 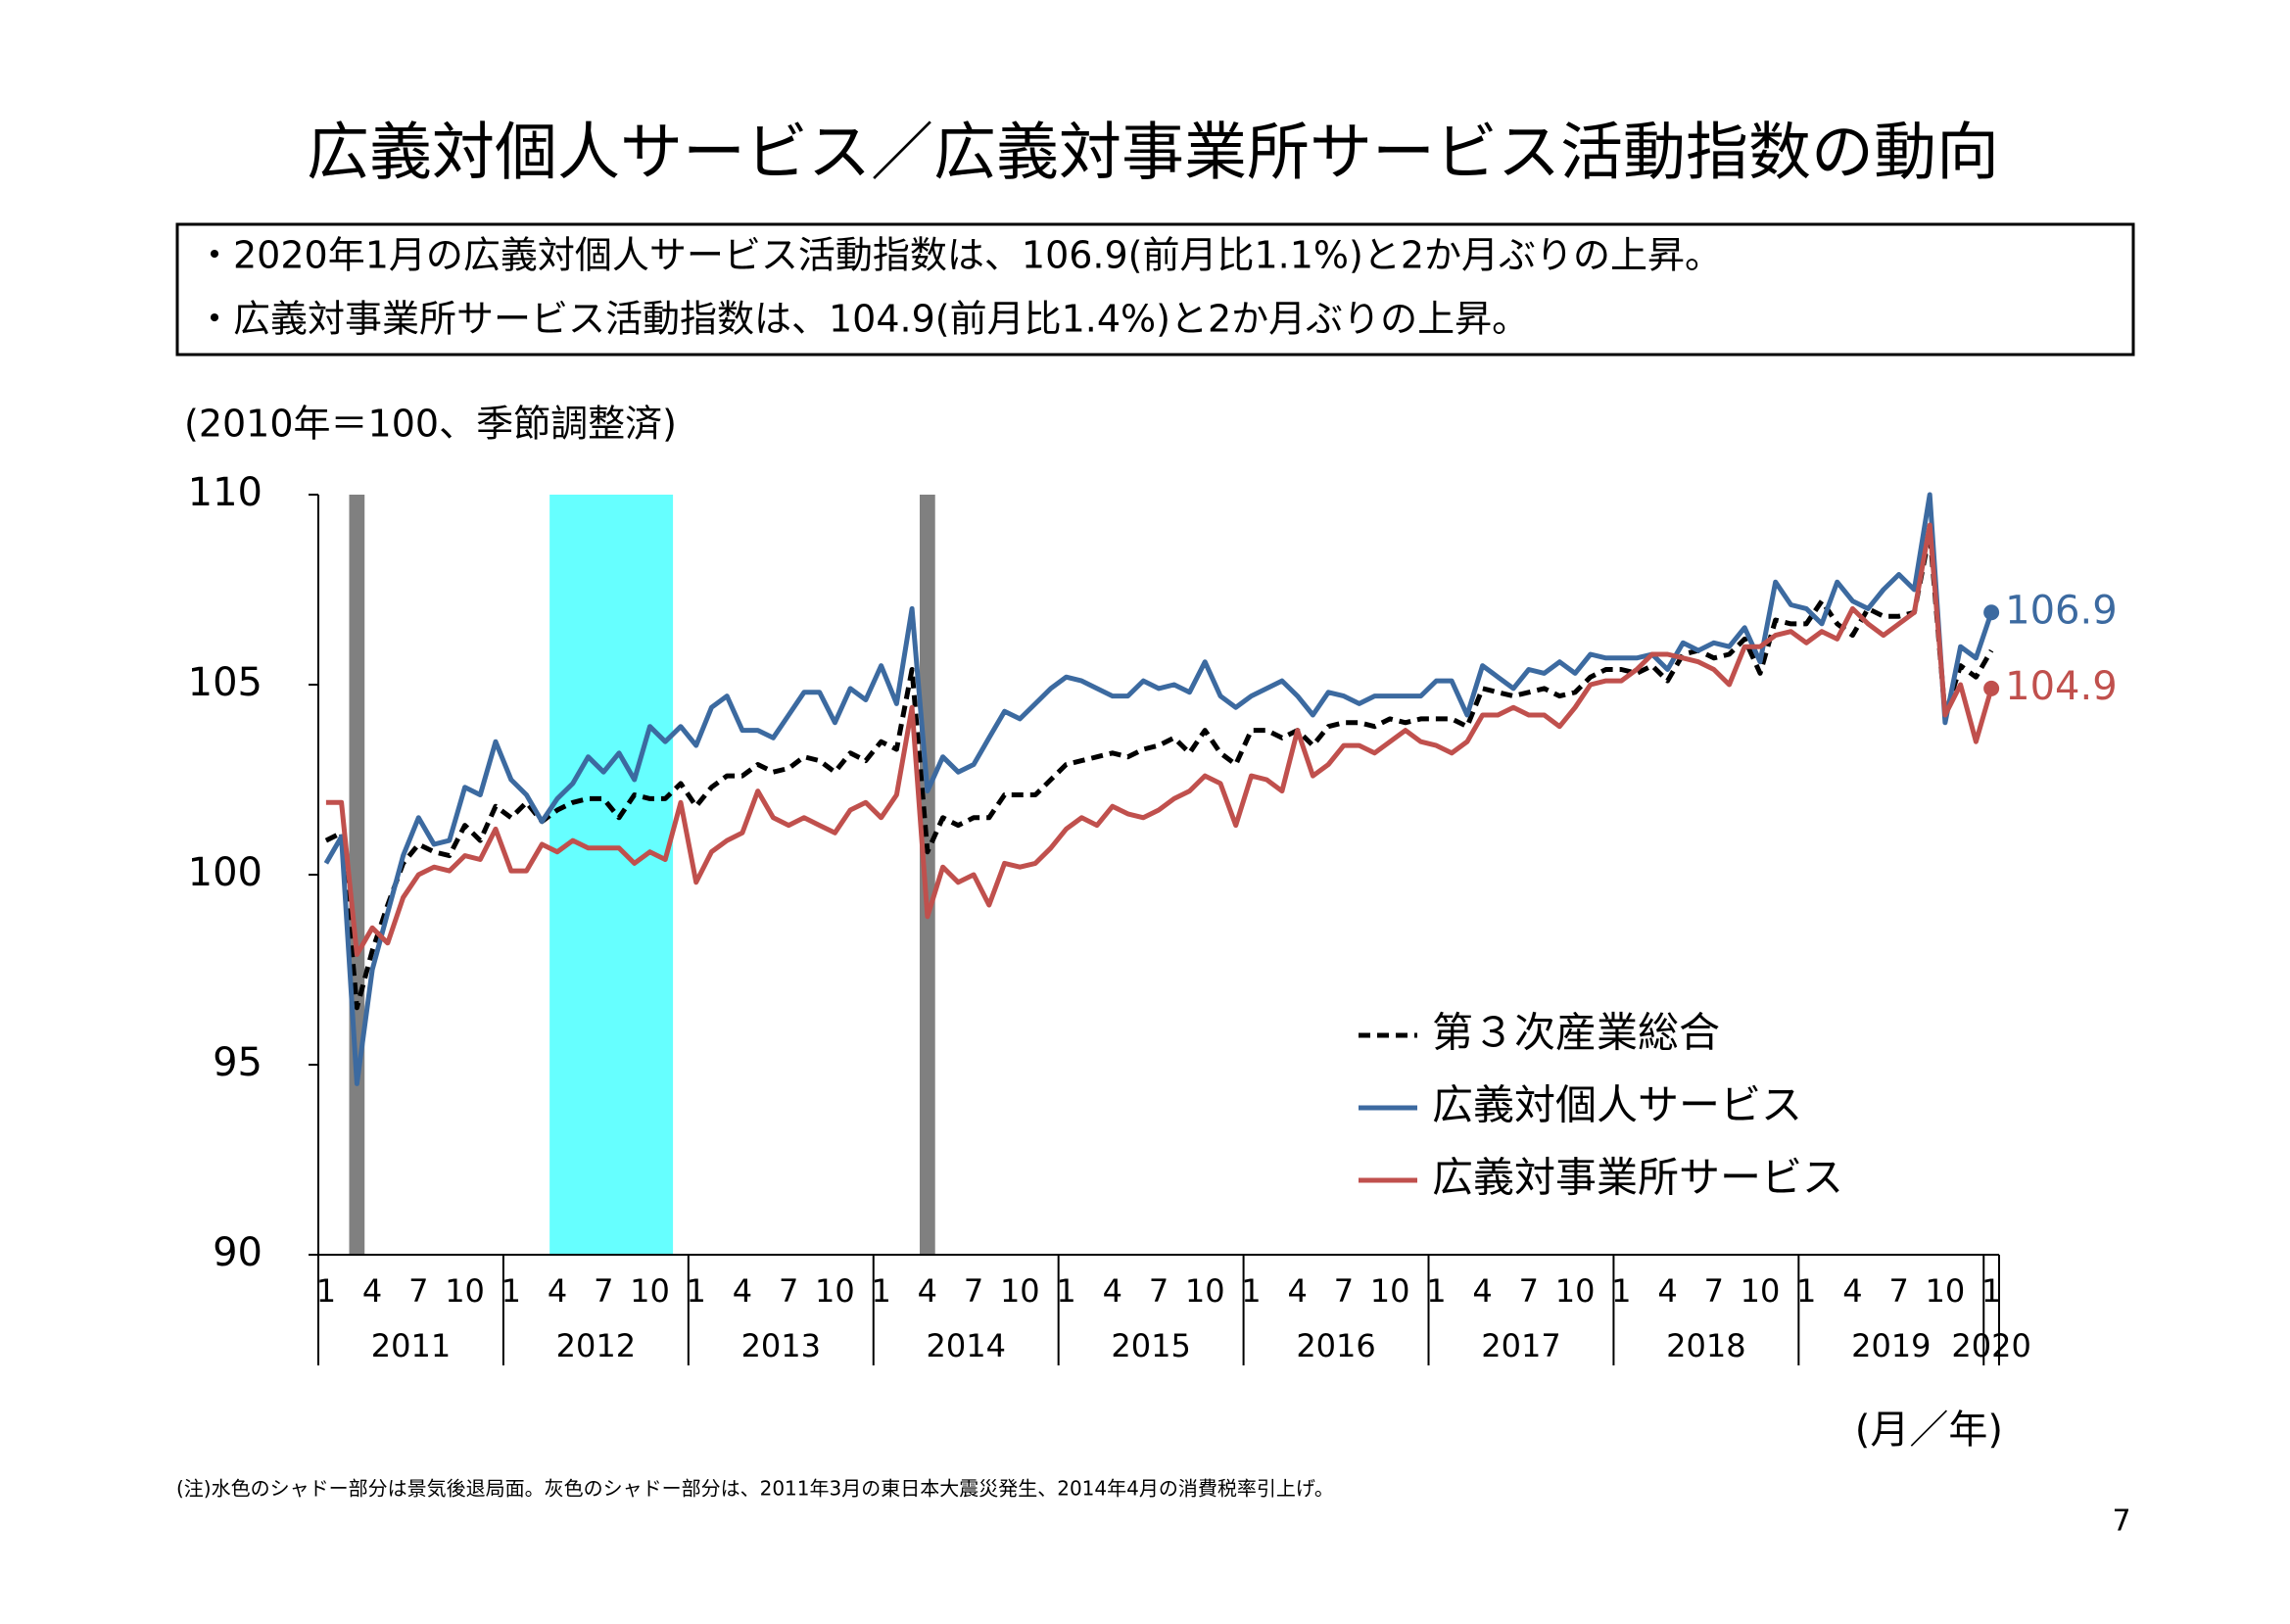 What do you see at coordinates (2062, 610) in the screenshot?
I see `end-label: 106.9` at bounding box center [2062, 610].